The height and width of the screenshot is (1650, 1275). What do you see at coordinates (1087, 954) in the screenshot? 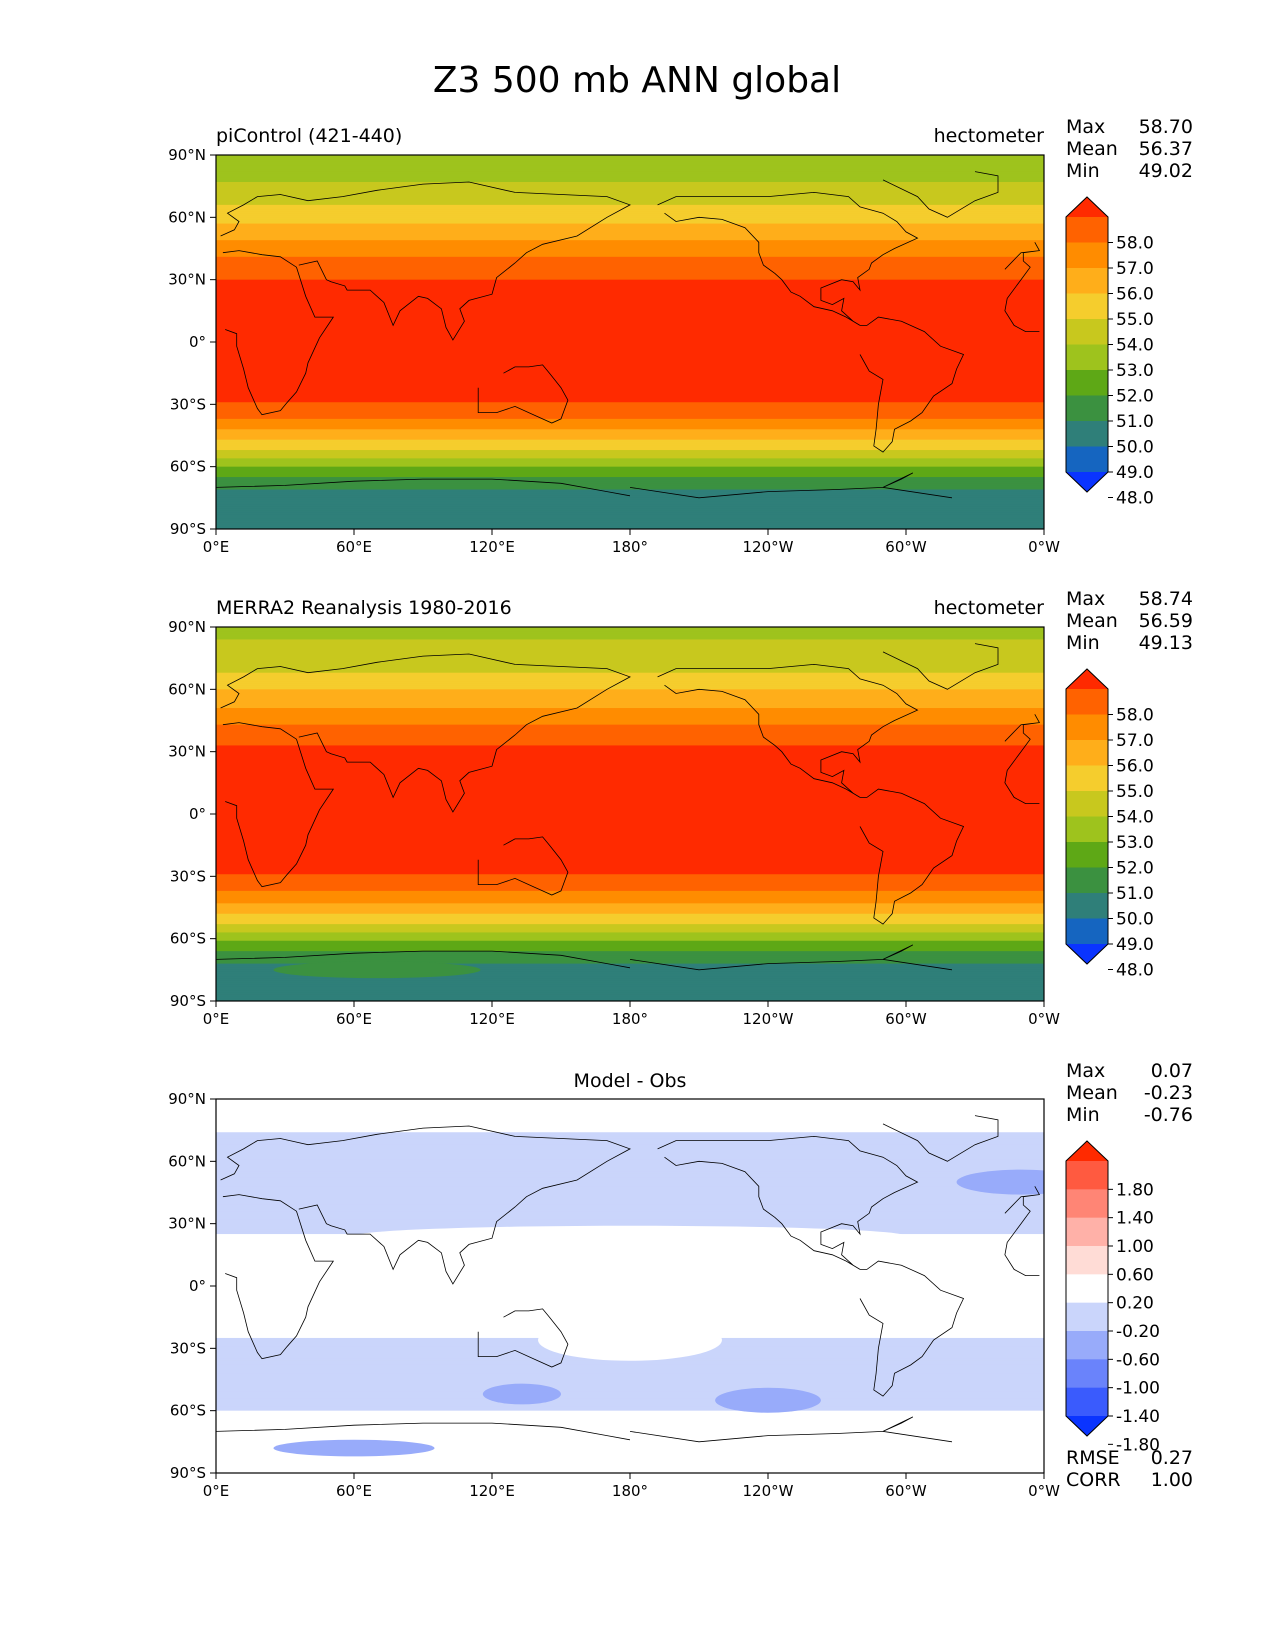
I see `colorbar-extend-min` at bounding box center [1087, 954].